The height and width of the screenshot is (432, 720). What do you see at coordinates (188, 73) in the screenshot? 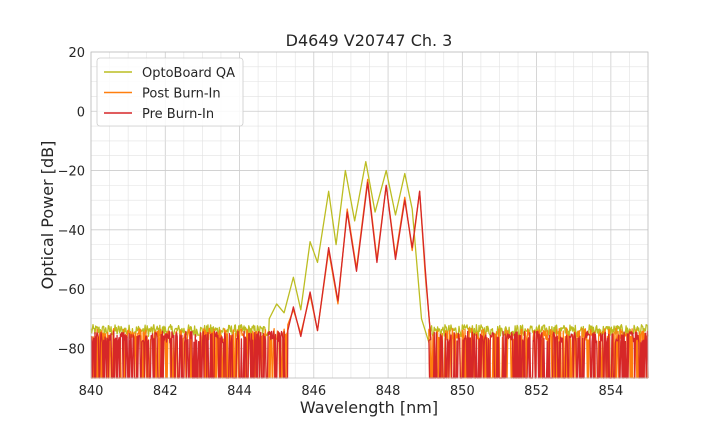
I see `legend-label: OptoBoard QA` at bounding box center [188, 73].